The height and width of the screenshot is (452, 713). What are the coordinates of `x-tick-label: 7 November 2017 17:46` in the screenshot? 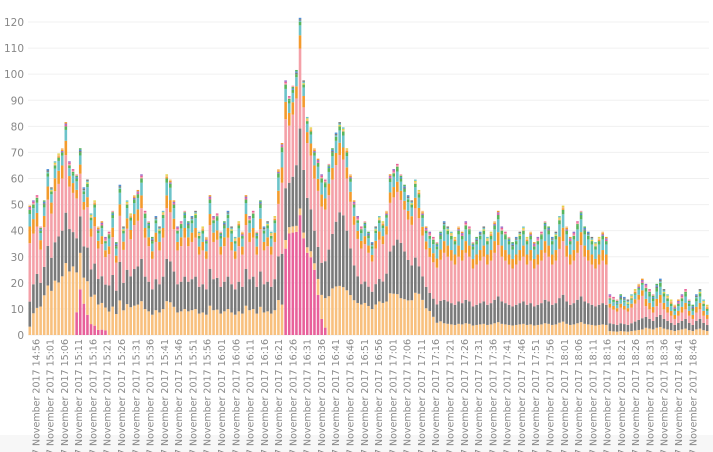 It's located at (522, 395).